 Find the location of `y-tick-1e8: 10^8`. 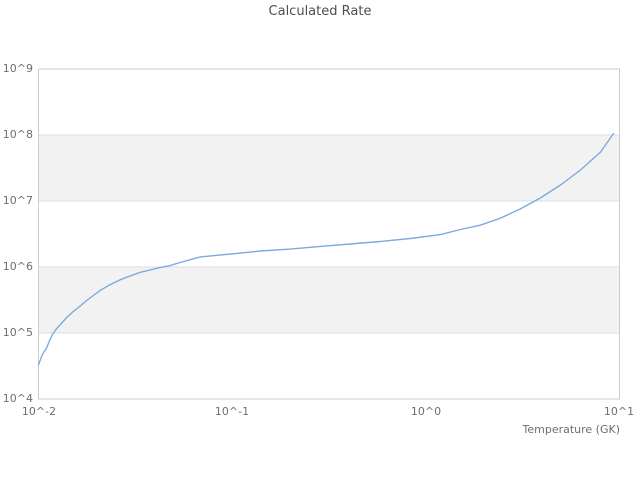

y-tick-1e8: 10^8 is located at coordinates (17, 134).